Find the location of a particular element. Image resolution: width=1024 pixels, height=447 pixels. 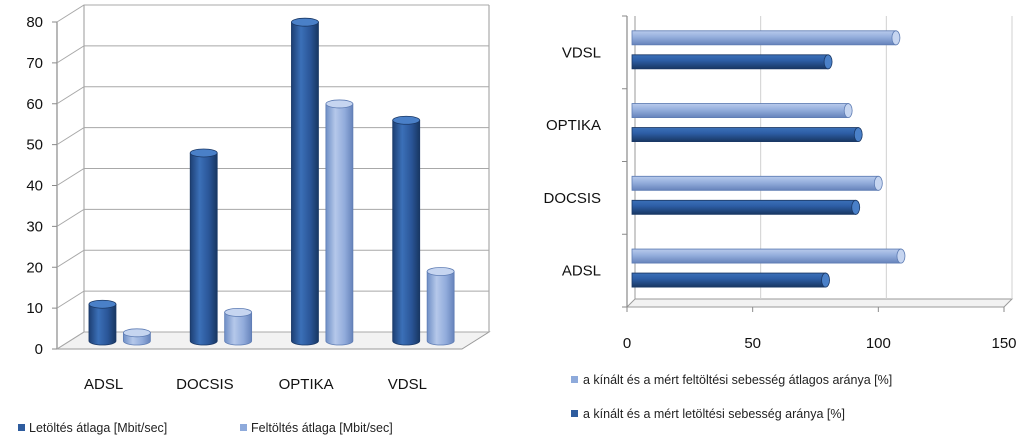

left-chart-floor is located at coordinates (273, 340).